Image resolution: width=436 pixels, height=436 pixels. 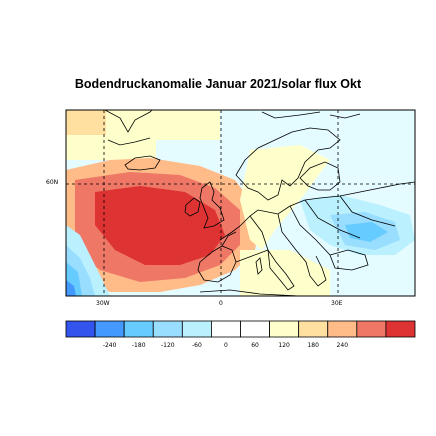 What do you see at coordinates (167, 345) in the screenshot?
I see `legend-label: -120` at bounding box center [167, 345].